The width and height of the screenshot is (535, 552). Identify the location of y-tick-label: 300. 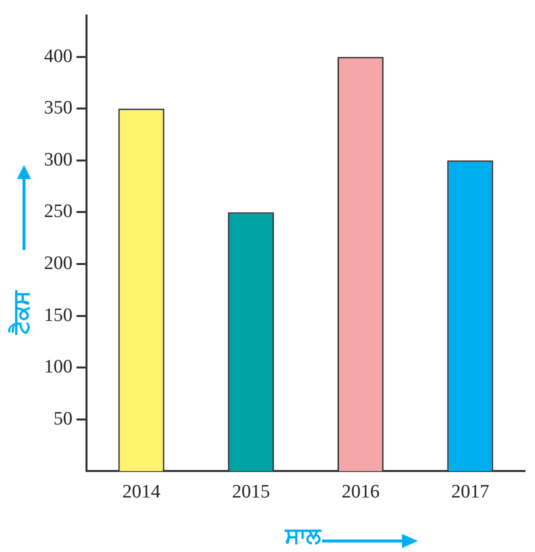
(58, 159).